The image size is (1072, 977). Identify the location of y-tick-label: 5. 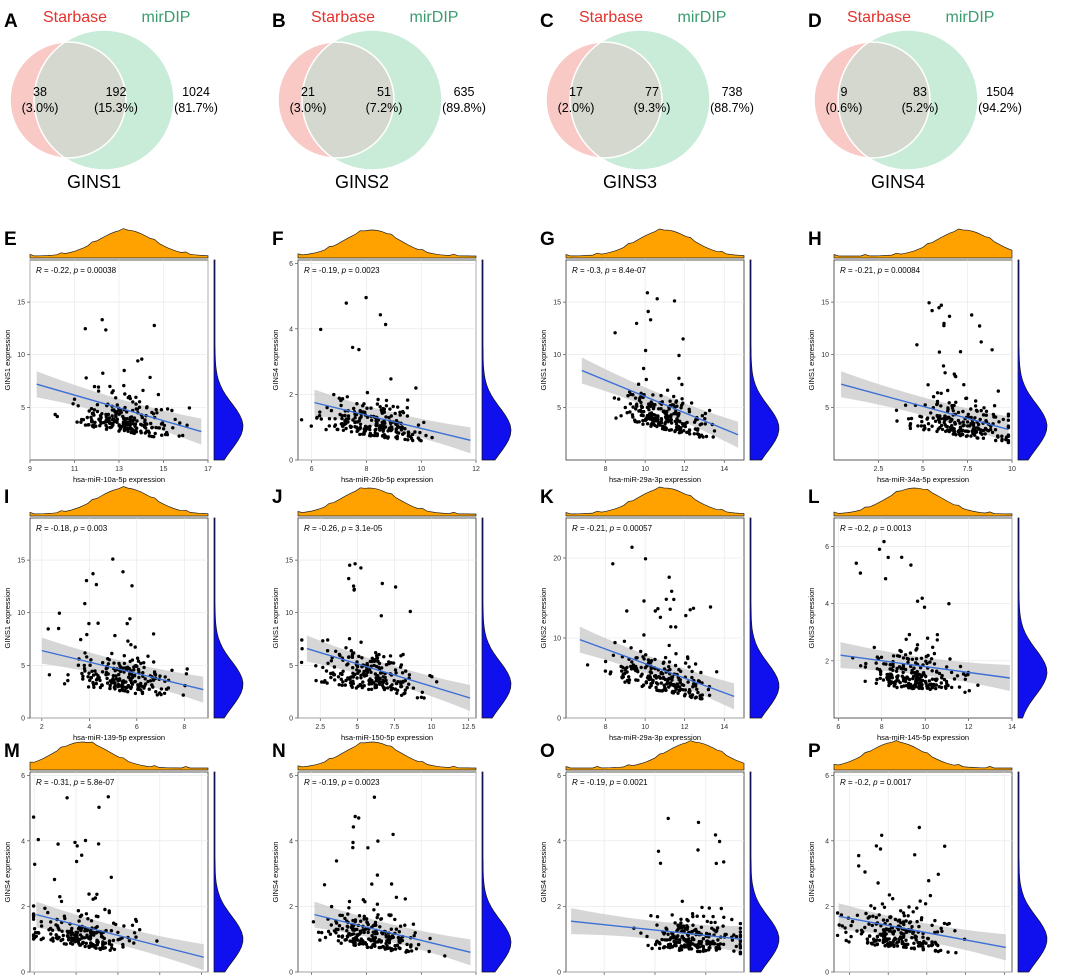
(23, 408).